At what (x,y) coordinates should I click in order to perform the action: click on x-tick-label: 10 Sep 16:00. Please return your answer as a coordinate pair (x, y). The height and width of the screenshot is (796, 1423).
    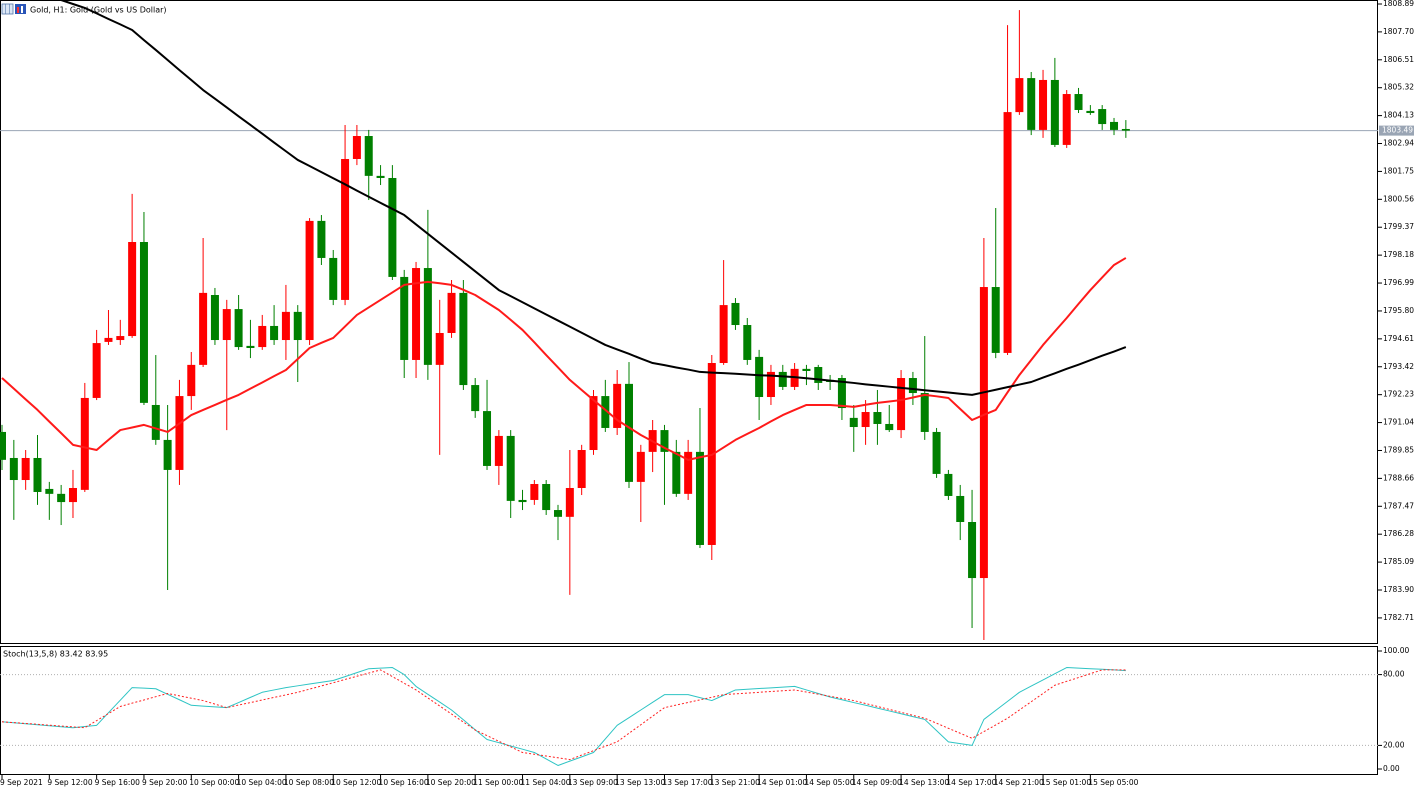
    Looking at the image, I should click on (404, 782).